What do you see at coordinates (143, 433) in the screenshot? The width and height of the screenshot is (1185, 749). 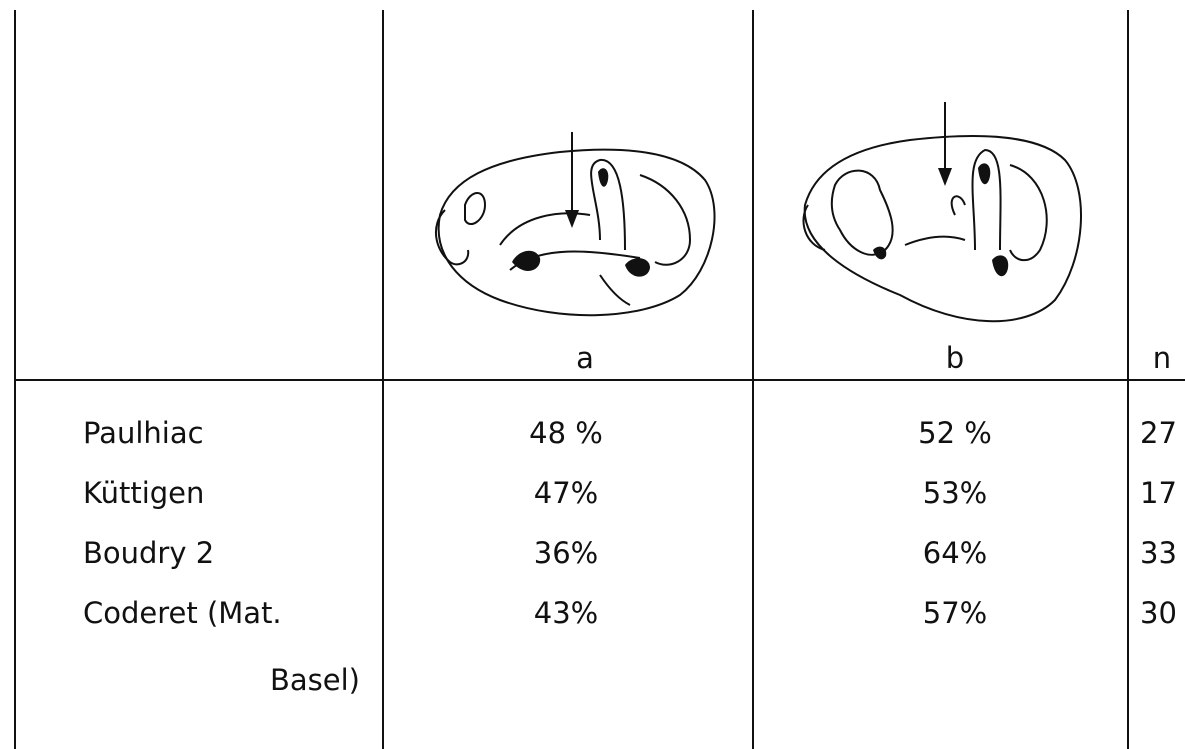 I see `site-name: Paulhiac` at bounding box center [143, 433].